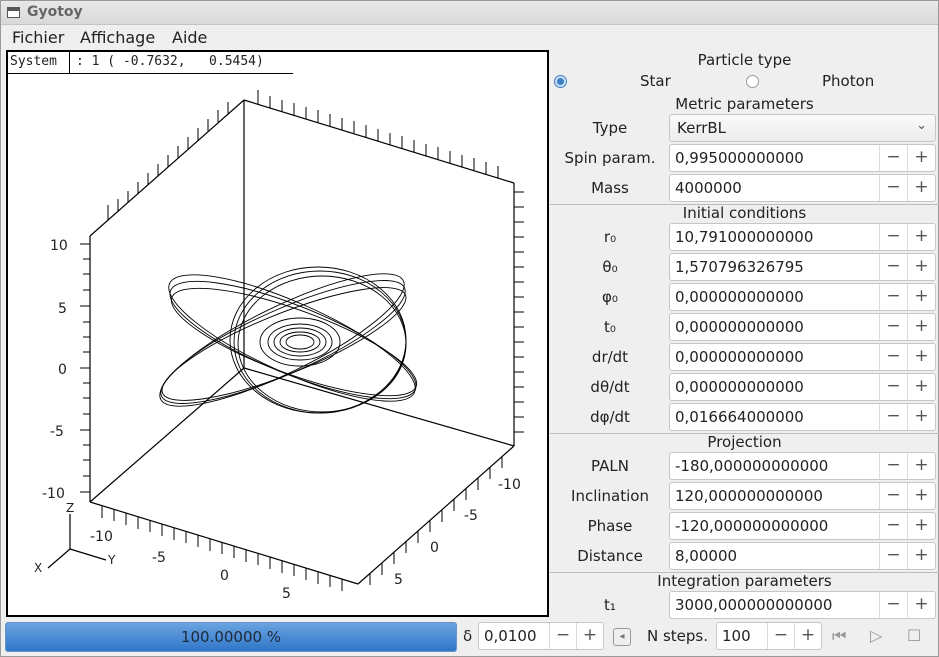 The image size is (939, 657). Describe the element at coordinates (921, 526) in the screenshot. I see `phase-increment: +` at that location.